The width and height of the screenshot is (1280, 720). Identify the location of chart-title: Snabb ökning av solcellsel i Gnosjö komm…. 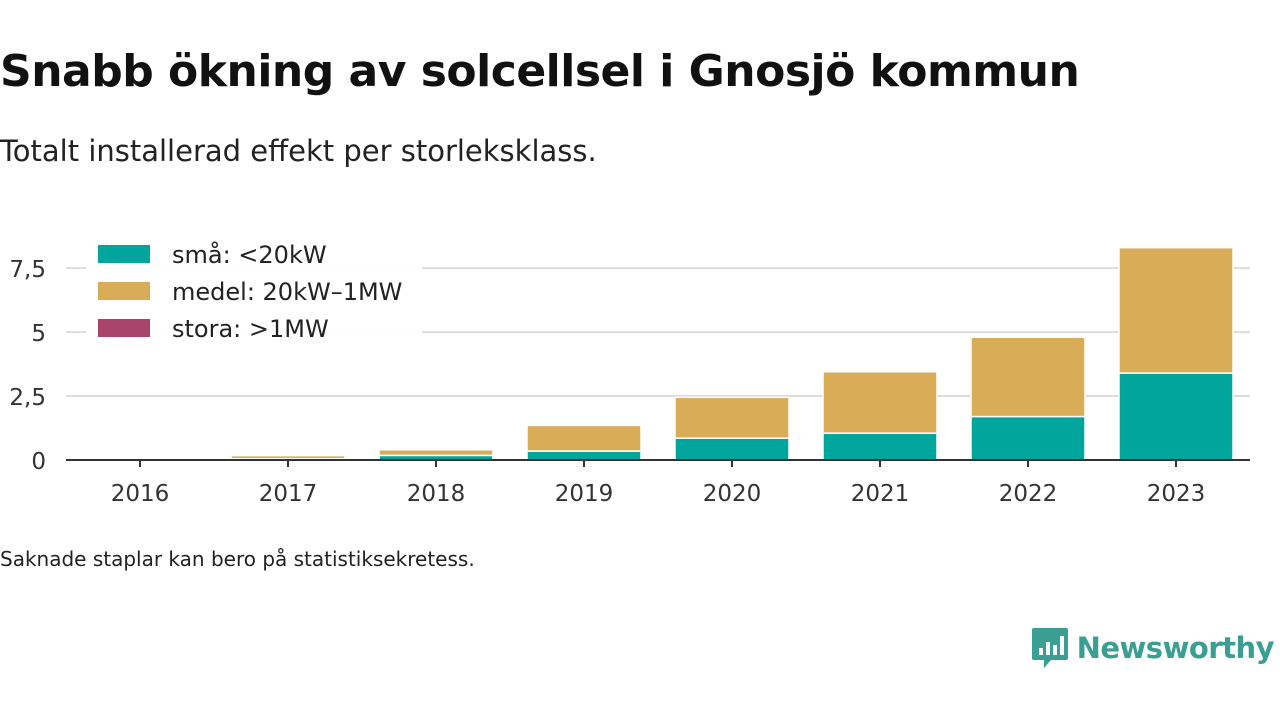
(540, 71).